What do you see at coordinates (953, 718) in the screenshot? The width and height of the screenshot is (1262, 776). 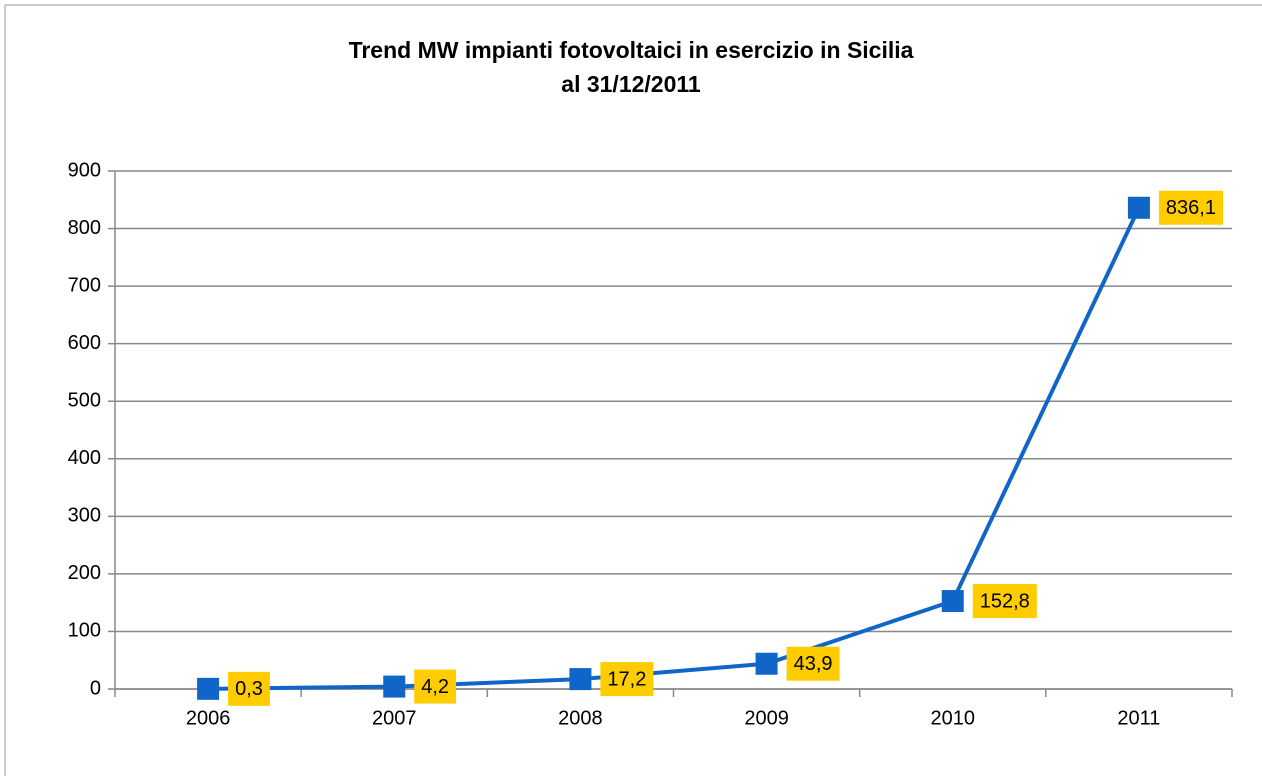 I see `x-tick-label: 2010` at bounding box center [953, 718].